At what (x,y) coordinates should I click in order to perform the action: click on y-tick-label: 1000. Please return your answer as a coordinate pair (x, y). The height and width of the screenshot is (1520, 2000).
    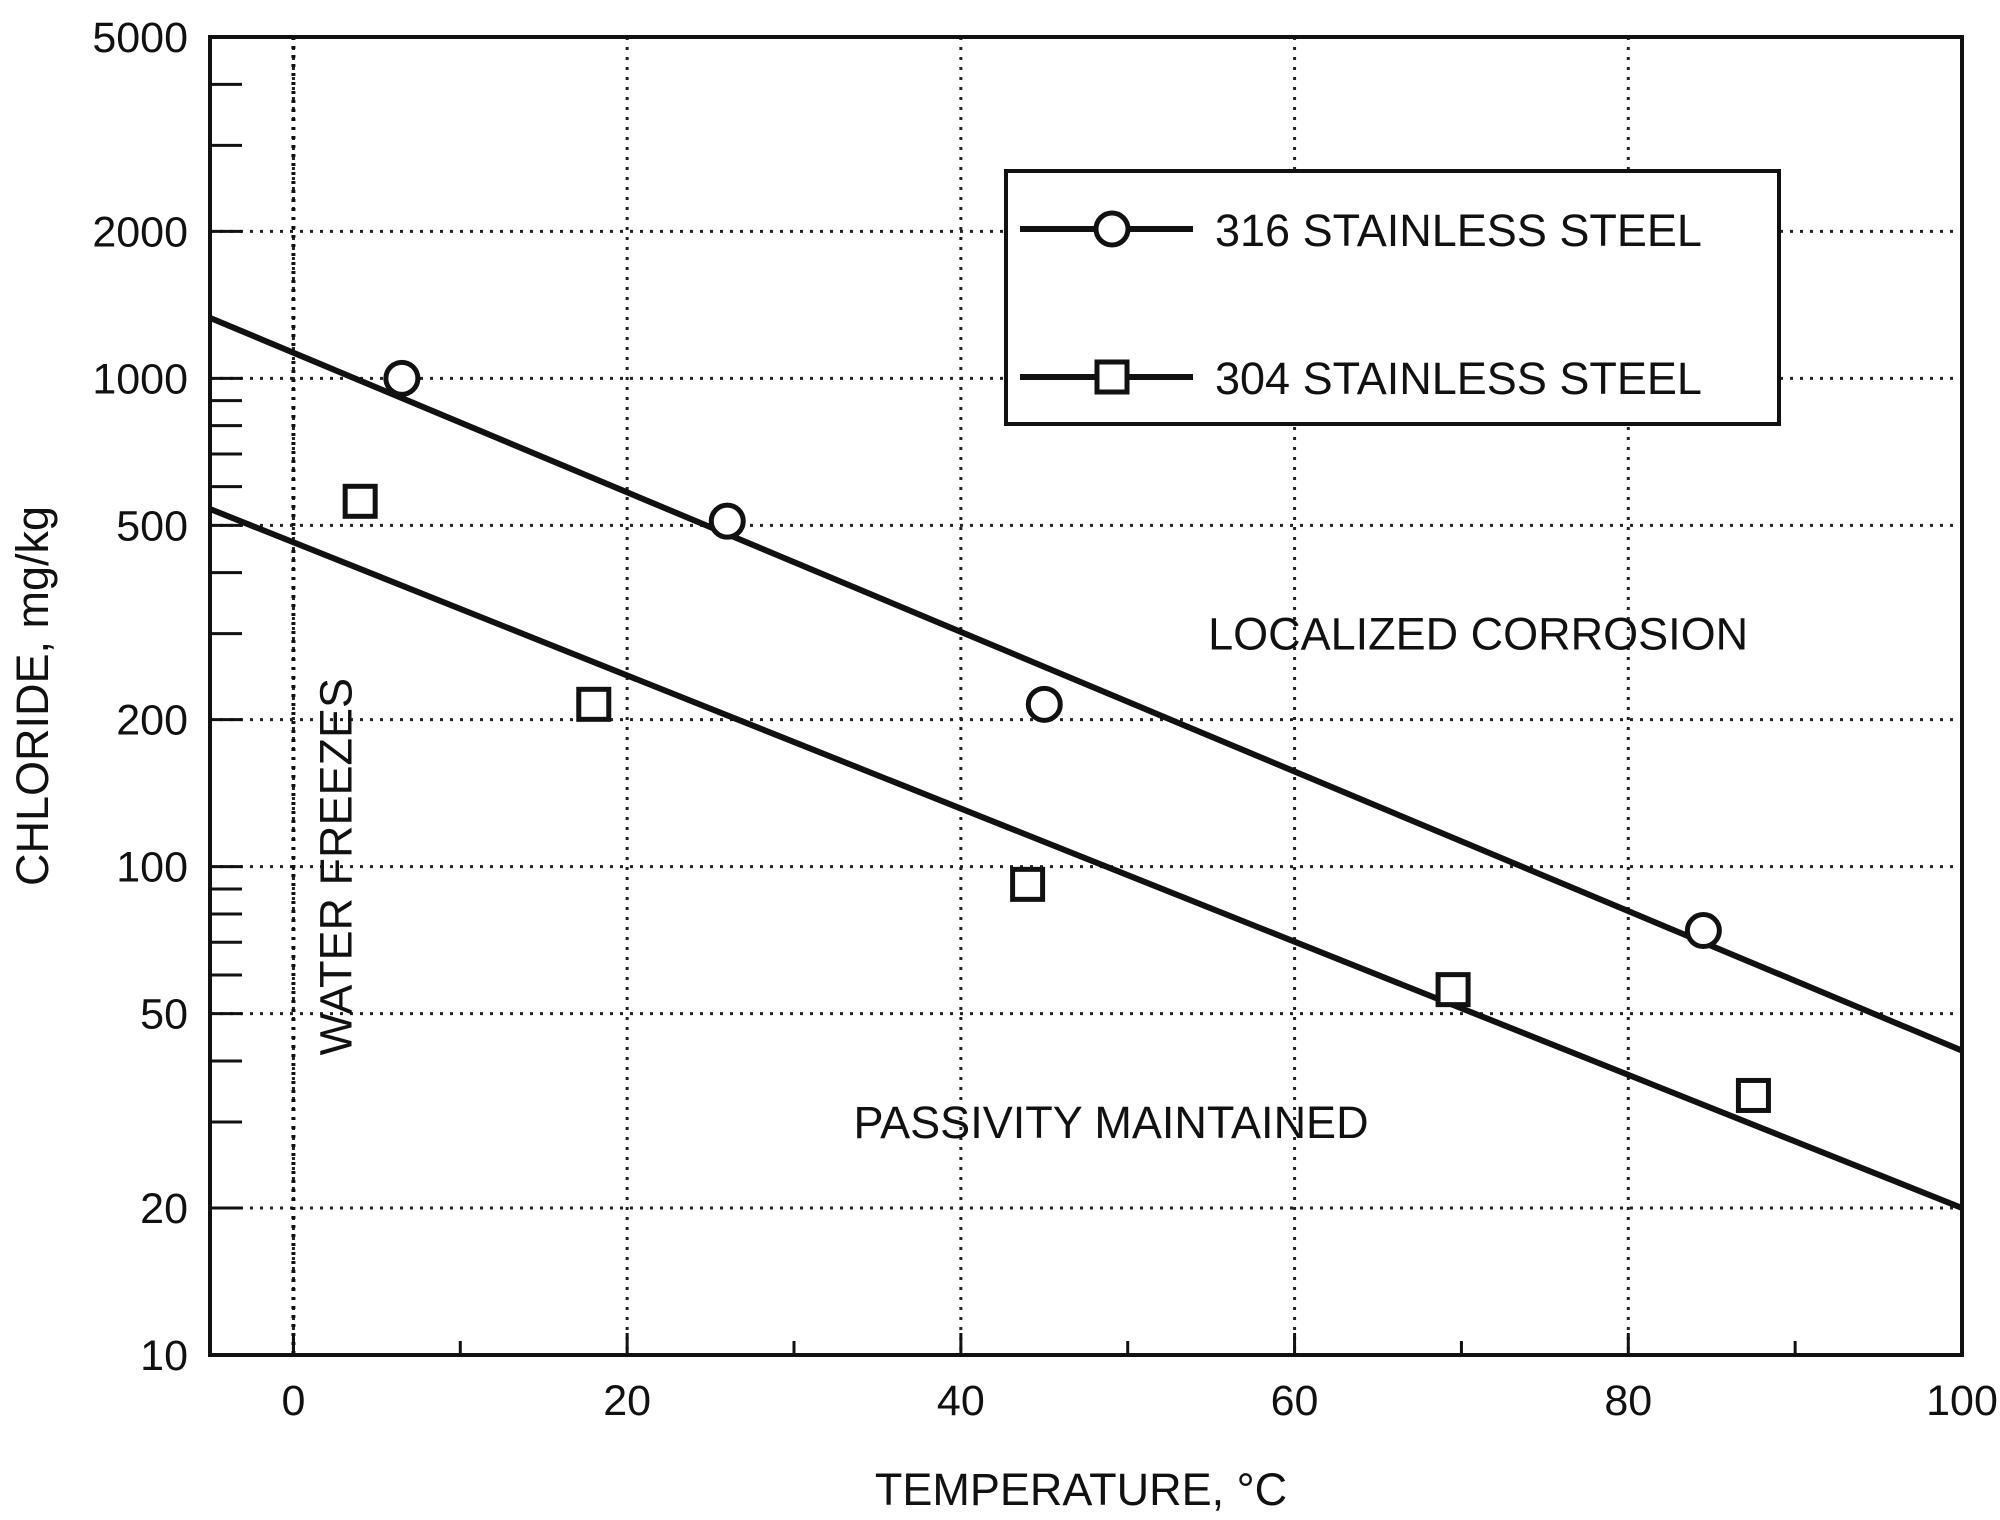
    Looking at the image, I should click on (140, 379).